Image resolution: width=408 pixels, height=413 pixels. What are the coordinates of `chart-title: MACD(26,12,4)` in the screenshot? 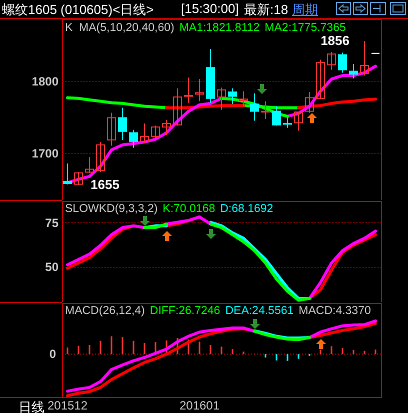 It's located at (105, 311).